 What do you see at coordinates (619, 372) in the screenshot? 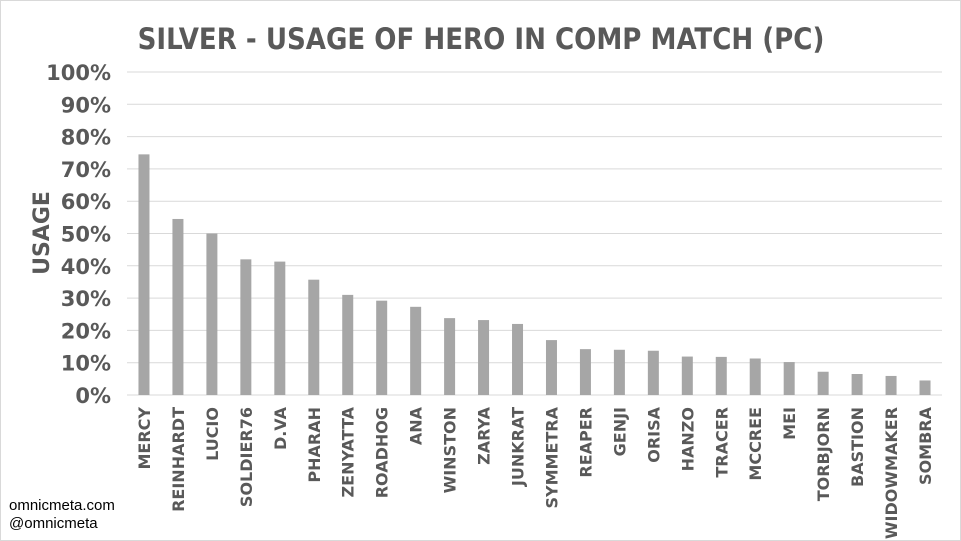
I see `bar-genji` at bounding box center [619, 372].